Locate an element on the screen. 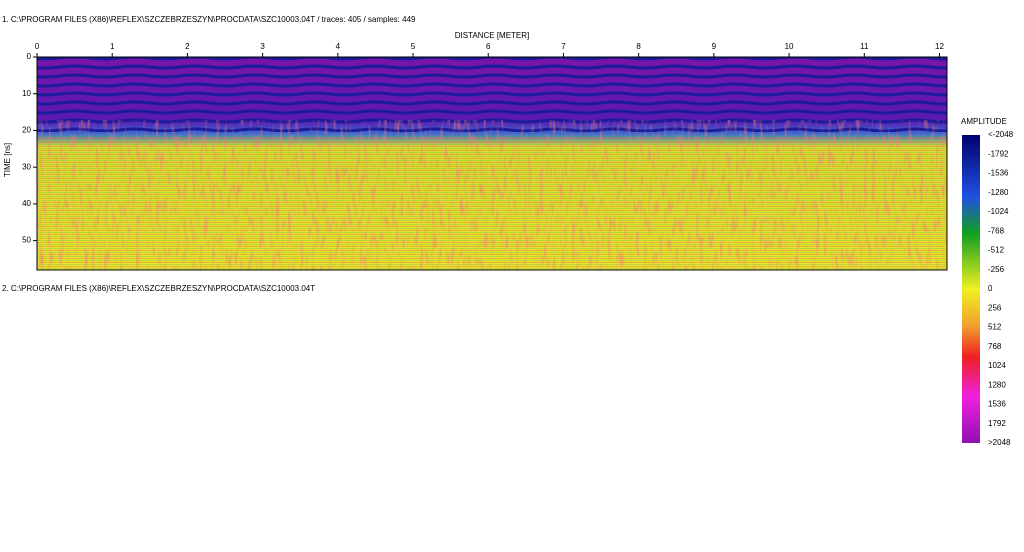 This screenshot has height=552, width=1024. y-tick-label: 10 is located at coordinates (26, 93).